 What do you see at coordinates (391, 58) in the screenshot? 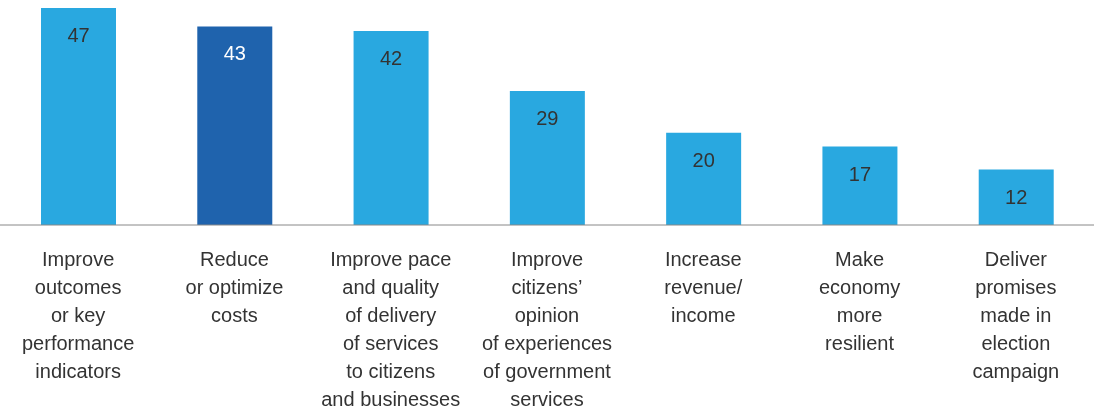
I see `data-label: 42` at bounding box center [391, 58].